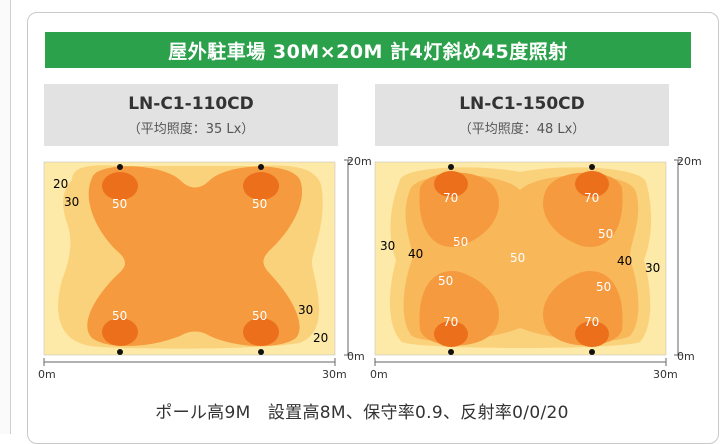 This screenshot has height=444, width=724. What do you see at coordinates (522, 103) in the screenshot?
I see `model-name: LN-C1-150CD` at bounding box center [522, 103].